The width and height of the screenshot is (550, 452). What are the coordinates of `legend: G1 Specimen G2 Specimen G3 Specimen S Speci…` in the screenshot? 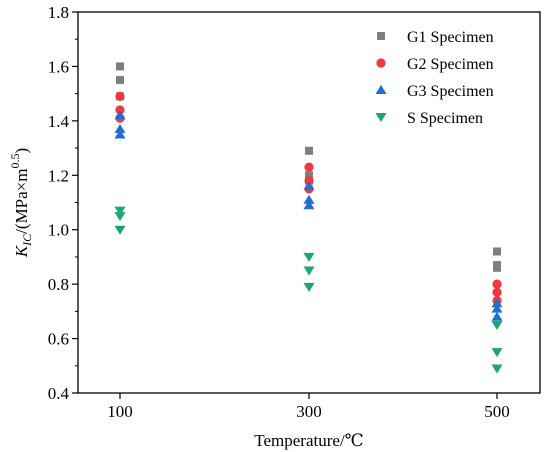 It's located at (434, 78).